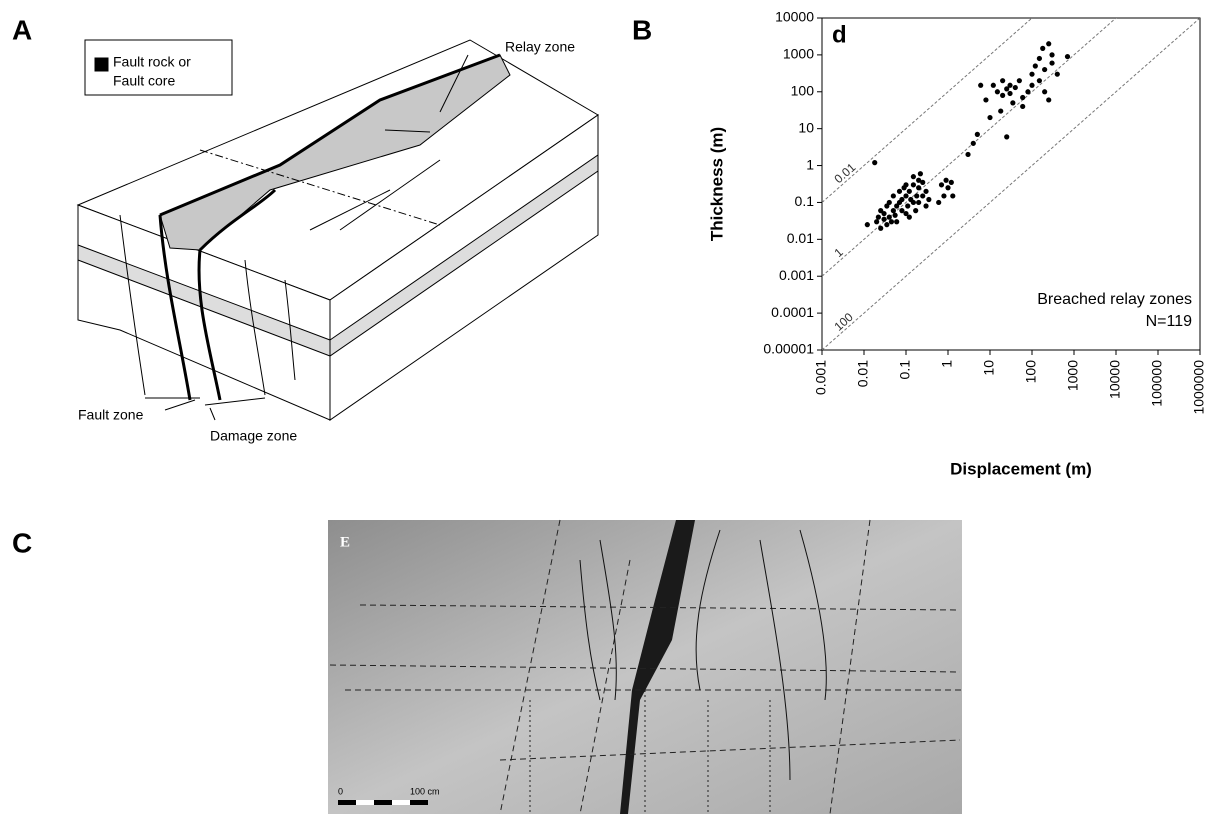 Image resolution: width=1216 pixels, height=814 pixels. I want to click on x-tick-label: 100000, so click(1157, 383).